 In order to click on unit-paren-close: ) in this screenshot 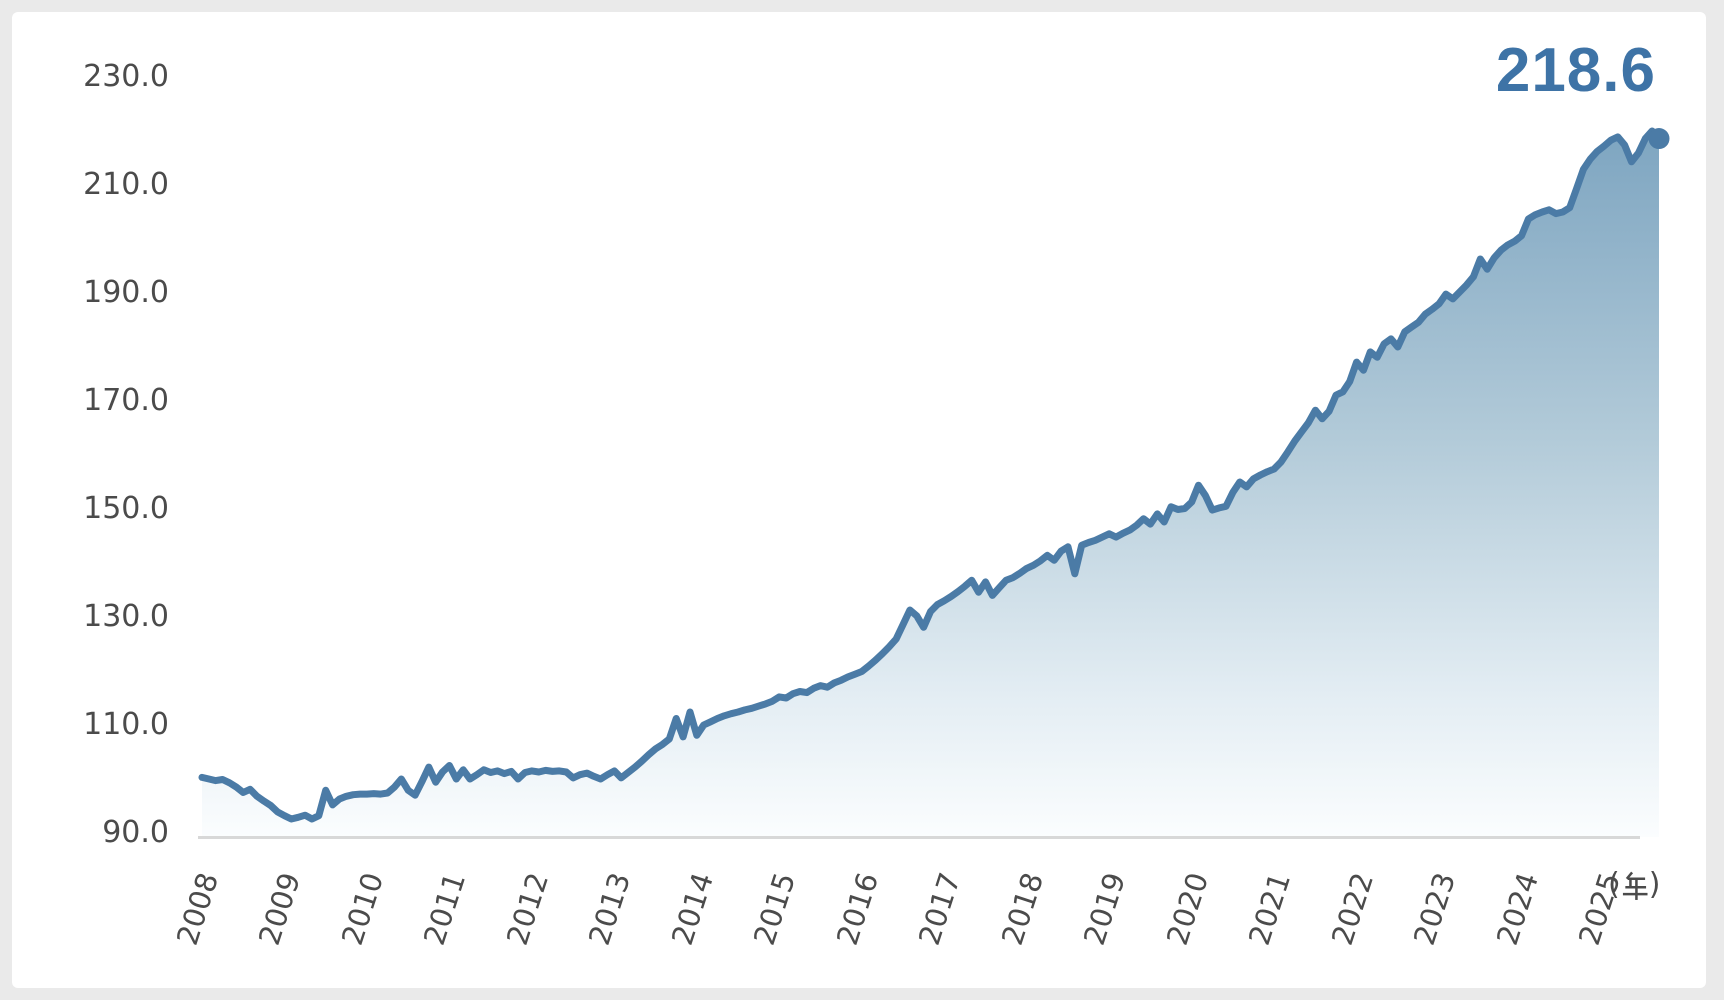, I will do `click(1654, 884)`.